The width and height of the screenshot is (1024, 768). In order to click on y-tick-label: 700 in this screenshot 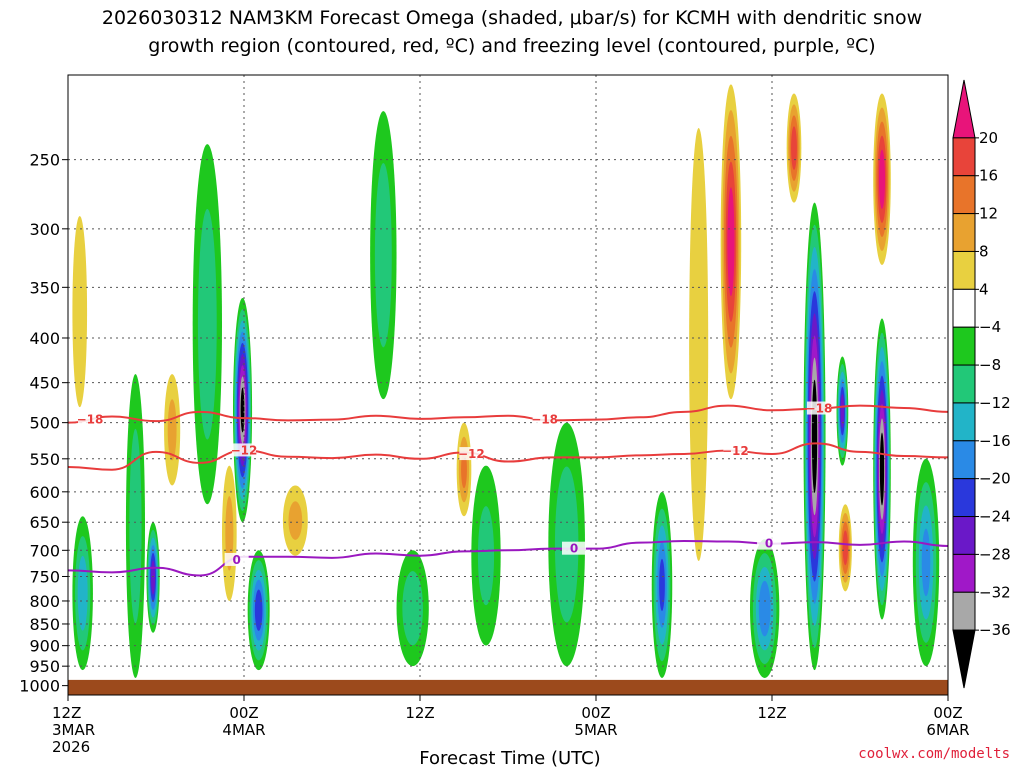, I will do `click(44, 550)`.